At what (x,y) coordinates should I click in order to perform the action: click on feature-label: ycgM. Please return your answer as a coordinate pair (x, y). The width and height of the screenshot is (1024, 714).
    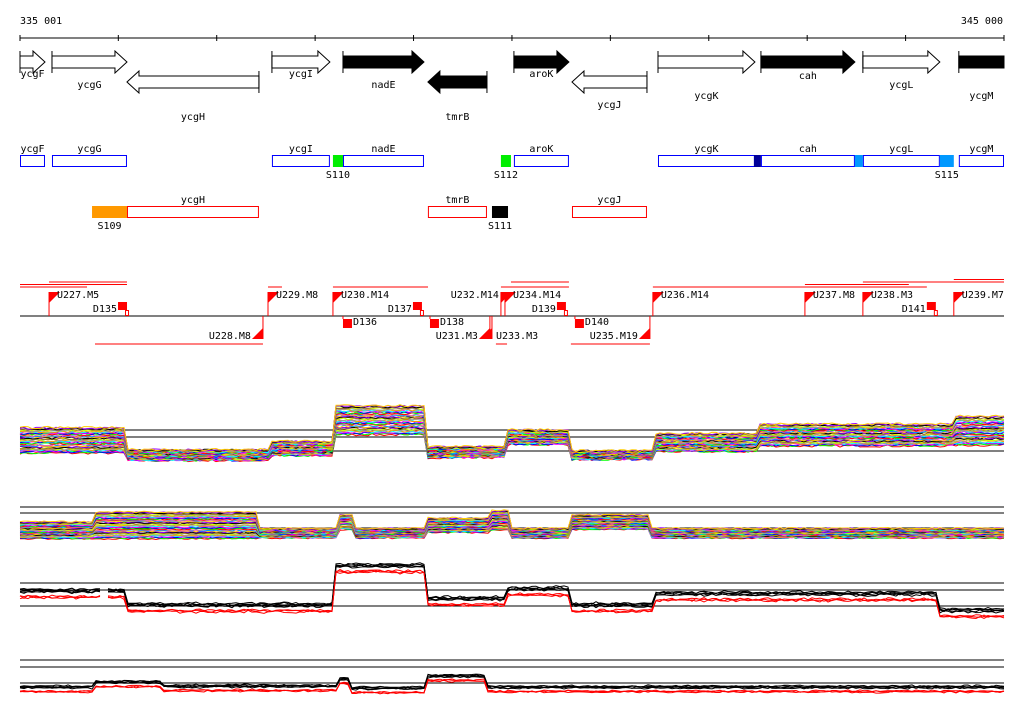
    Looking at the image, I should click on (981, 149).